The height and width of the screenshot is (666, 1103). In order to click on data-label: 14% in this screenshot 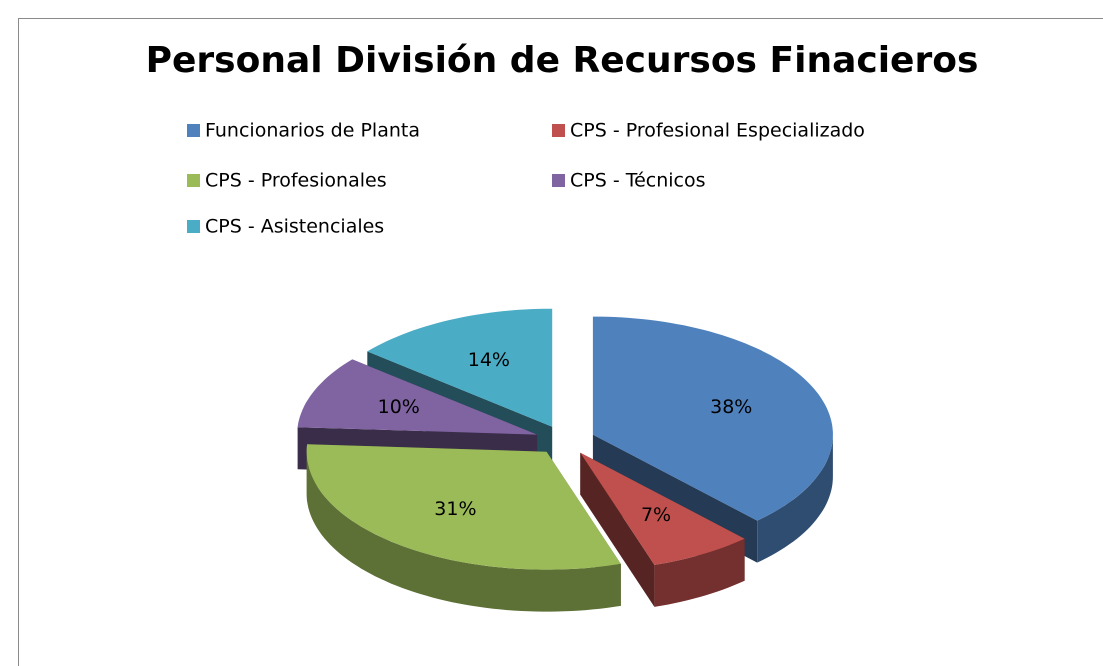, I will do `click(489, 360)`.